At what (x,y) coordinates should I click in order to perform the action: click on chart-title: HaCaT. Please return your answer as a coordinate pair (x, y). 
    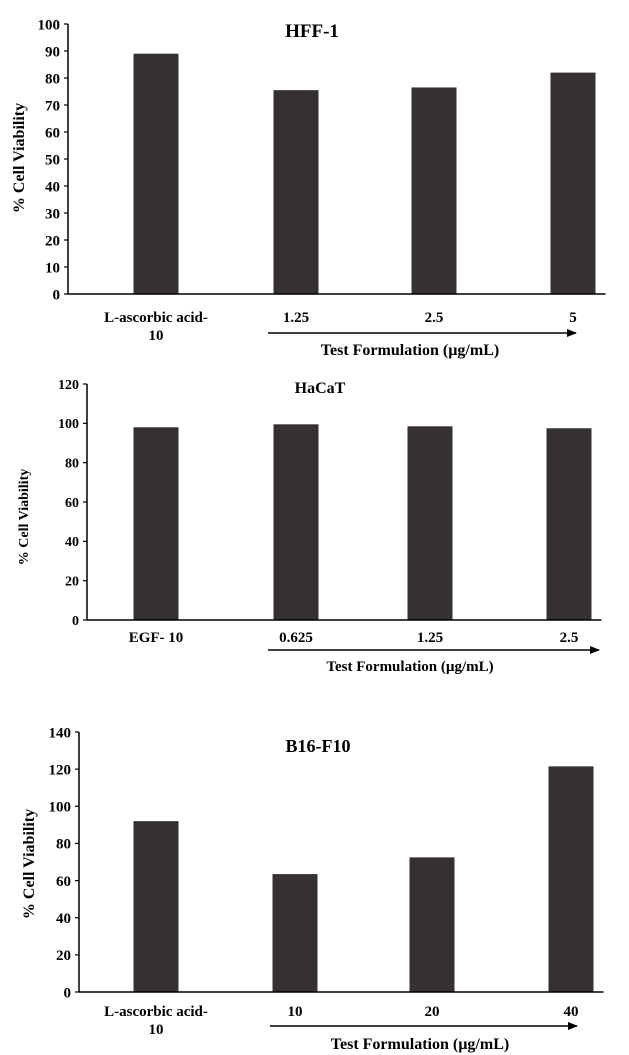
    Looking at the image, I should click on (320, 388).